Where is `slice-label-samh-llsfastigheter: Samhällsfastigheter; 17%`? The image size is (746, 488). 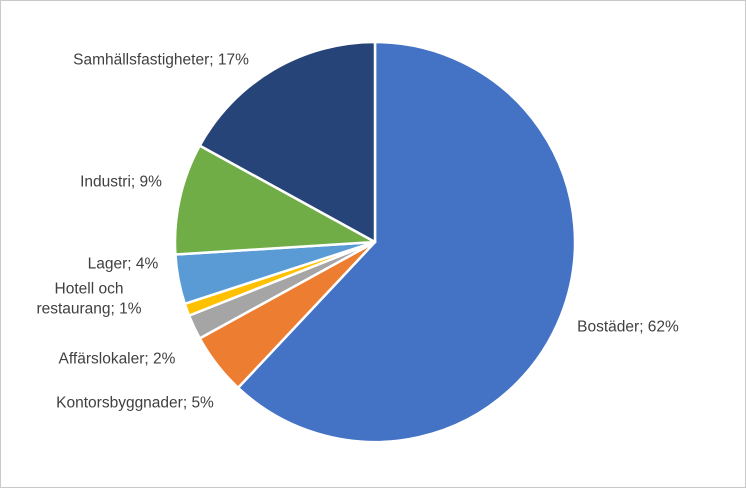 slice-label-samh-llsfastigheter: Samhällsfastigheter; 17% is located at coordinates (161, 60).